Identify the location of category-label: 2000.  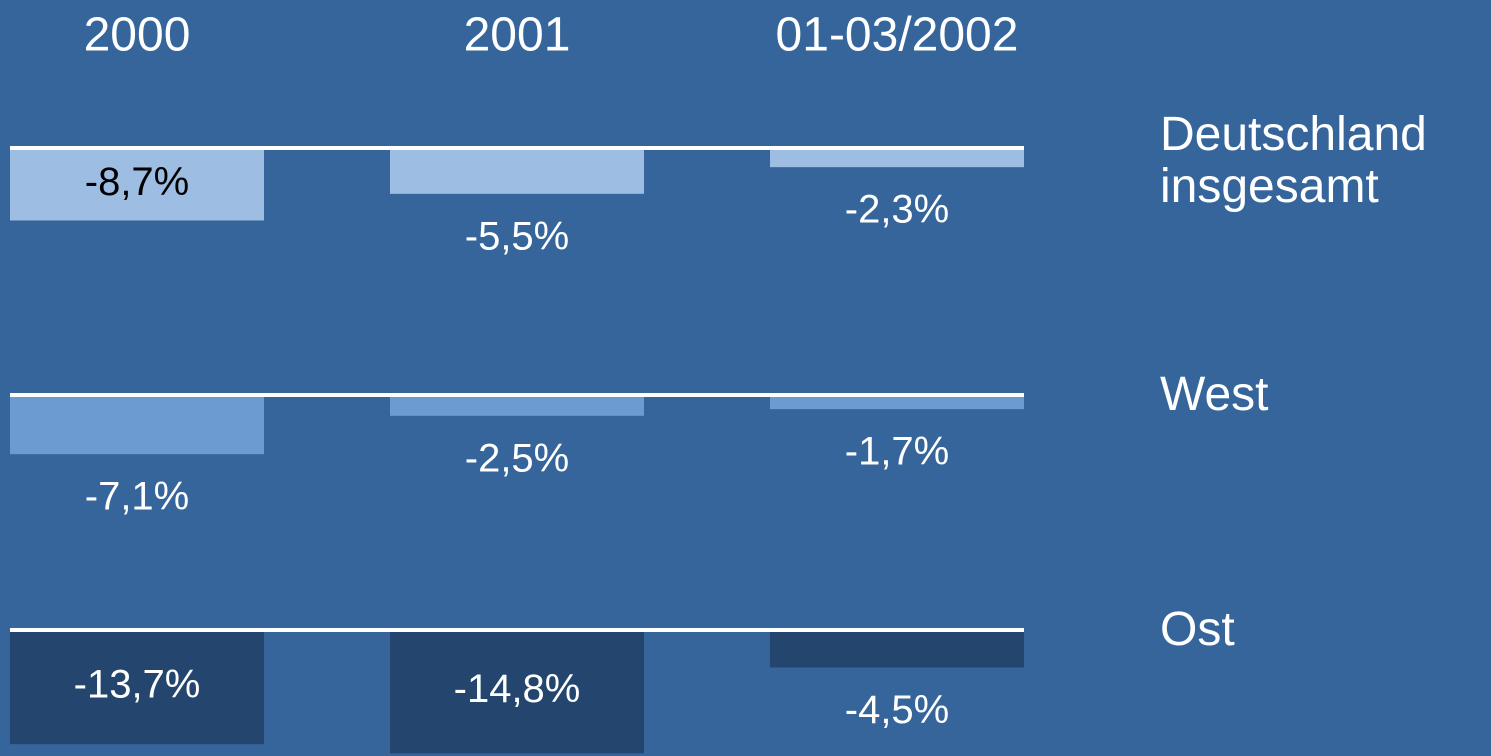
(137, 35).